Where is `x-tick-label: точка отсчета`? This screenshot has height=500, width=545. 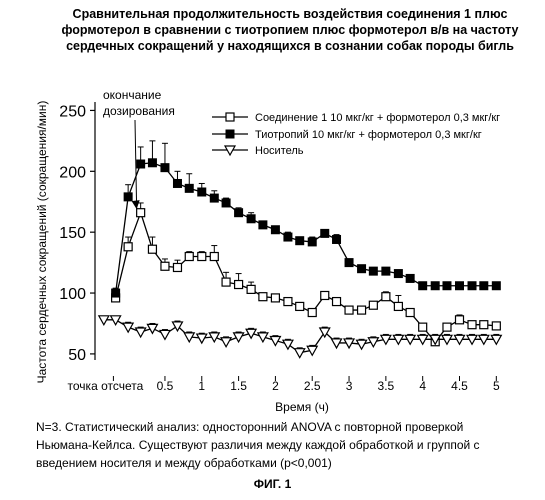 x-tick-label: точка отсчета is located at coordinates (106, 386).